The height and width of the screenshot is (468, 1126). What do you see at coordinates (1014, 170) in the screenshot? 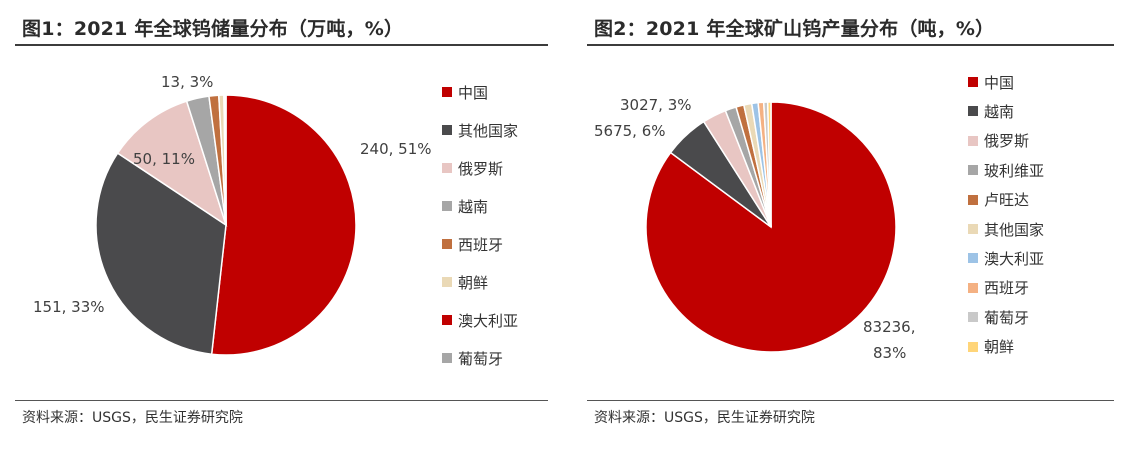
I see `legend-label: 玻利维亚` at bounding box center [1014, 170].